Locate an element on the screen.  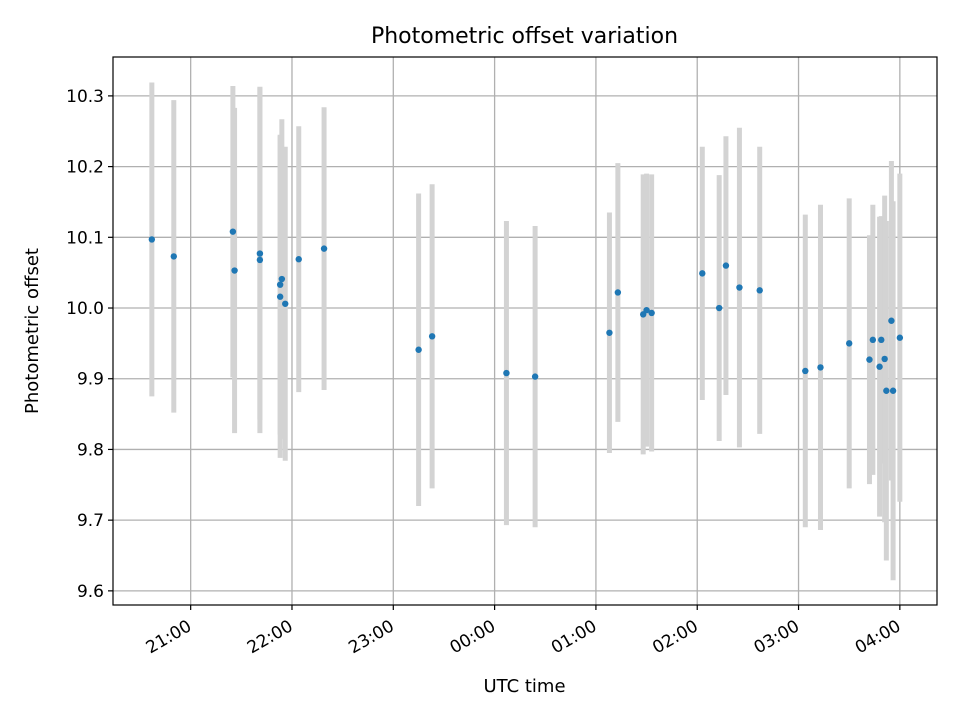
y-axis-ticks: 9.6 9.7 9.8 9.9 10.0 10.1 10.2 10.3 is located at coordinates (89, 344).